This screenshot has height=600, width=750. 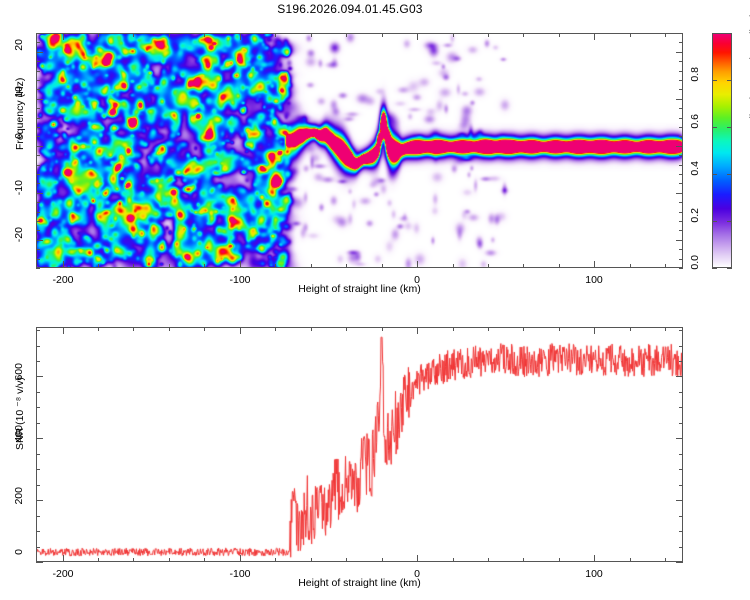 I want to click on figure-title: S196.2026.094.01.45.G03, so click(x=350, y=9).